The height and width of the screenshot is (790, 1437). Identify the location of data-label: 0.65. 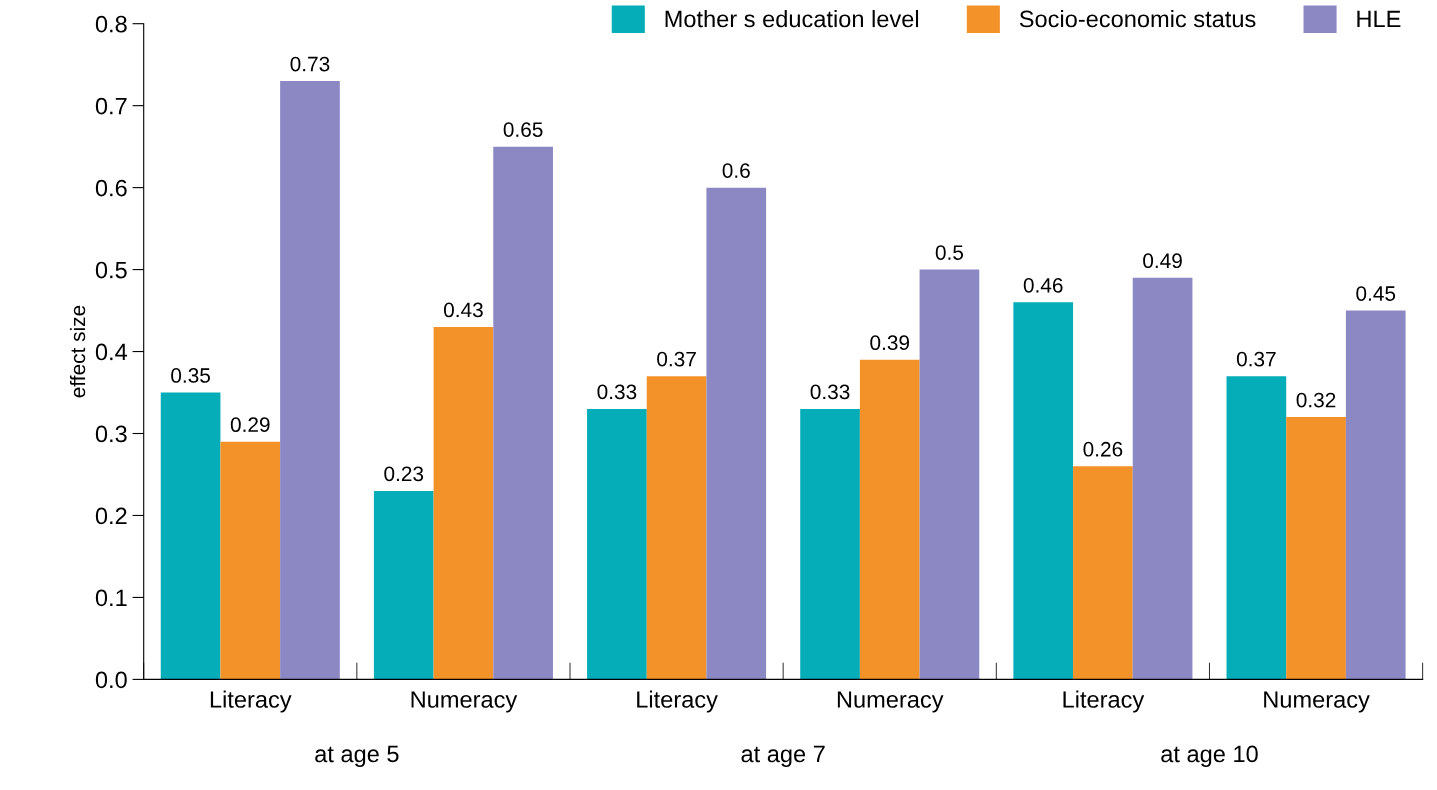
(523, 129).